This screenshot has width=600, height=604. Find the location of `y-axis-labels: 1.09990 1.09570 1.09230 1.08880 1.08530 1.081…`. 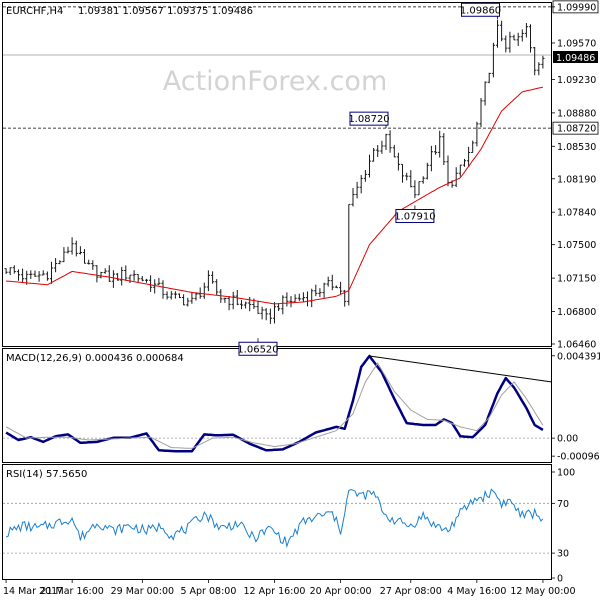

y-axis-labels: 1.09990 1.09570 1.09230 1.08880 1.08530 1.081… is located at coordinates (575, 292).